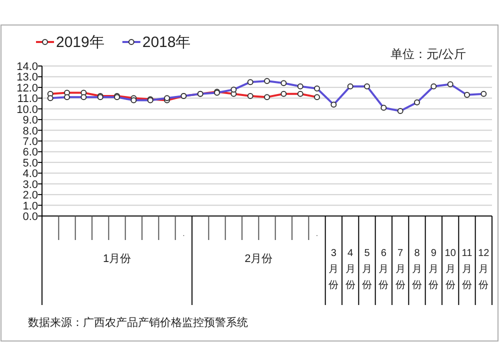  Describe the element at coordinates (30, 217) in the screenshot. I see `y-tick-label: 0.0` at that location.